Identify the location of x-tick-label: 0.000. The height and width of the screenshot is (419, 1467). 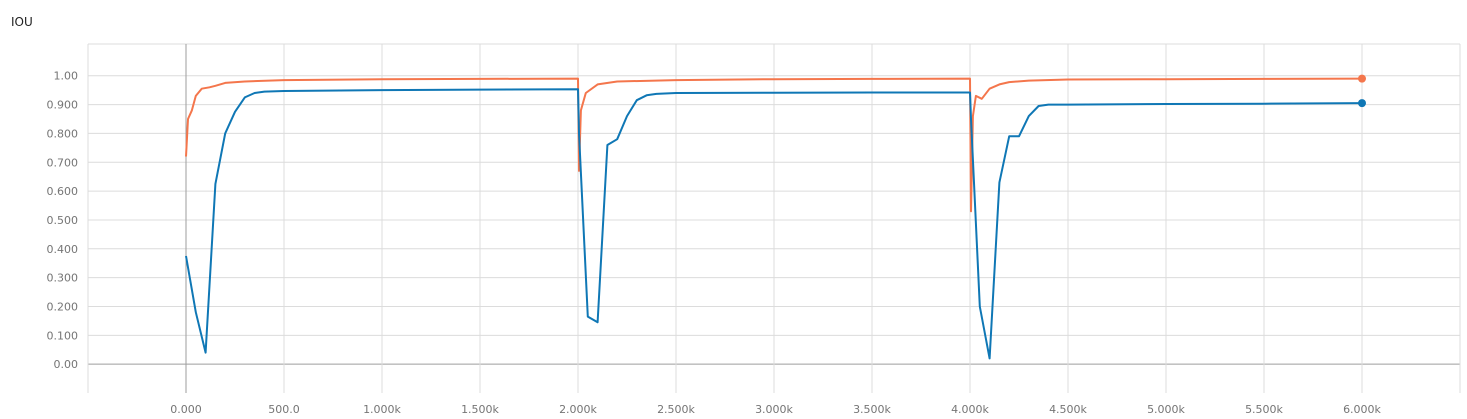
(186, 409).